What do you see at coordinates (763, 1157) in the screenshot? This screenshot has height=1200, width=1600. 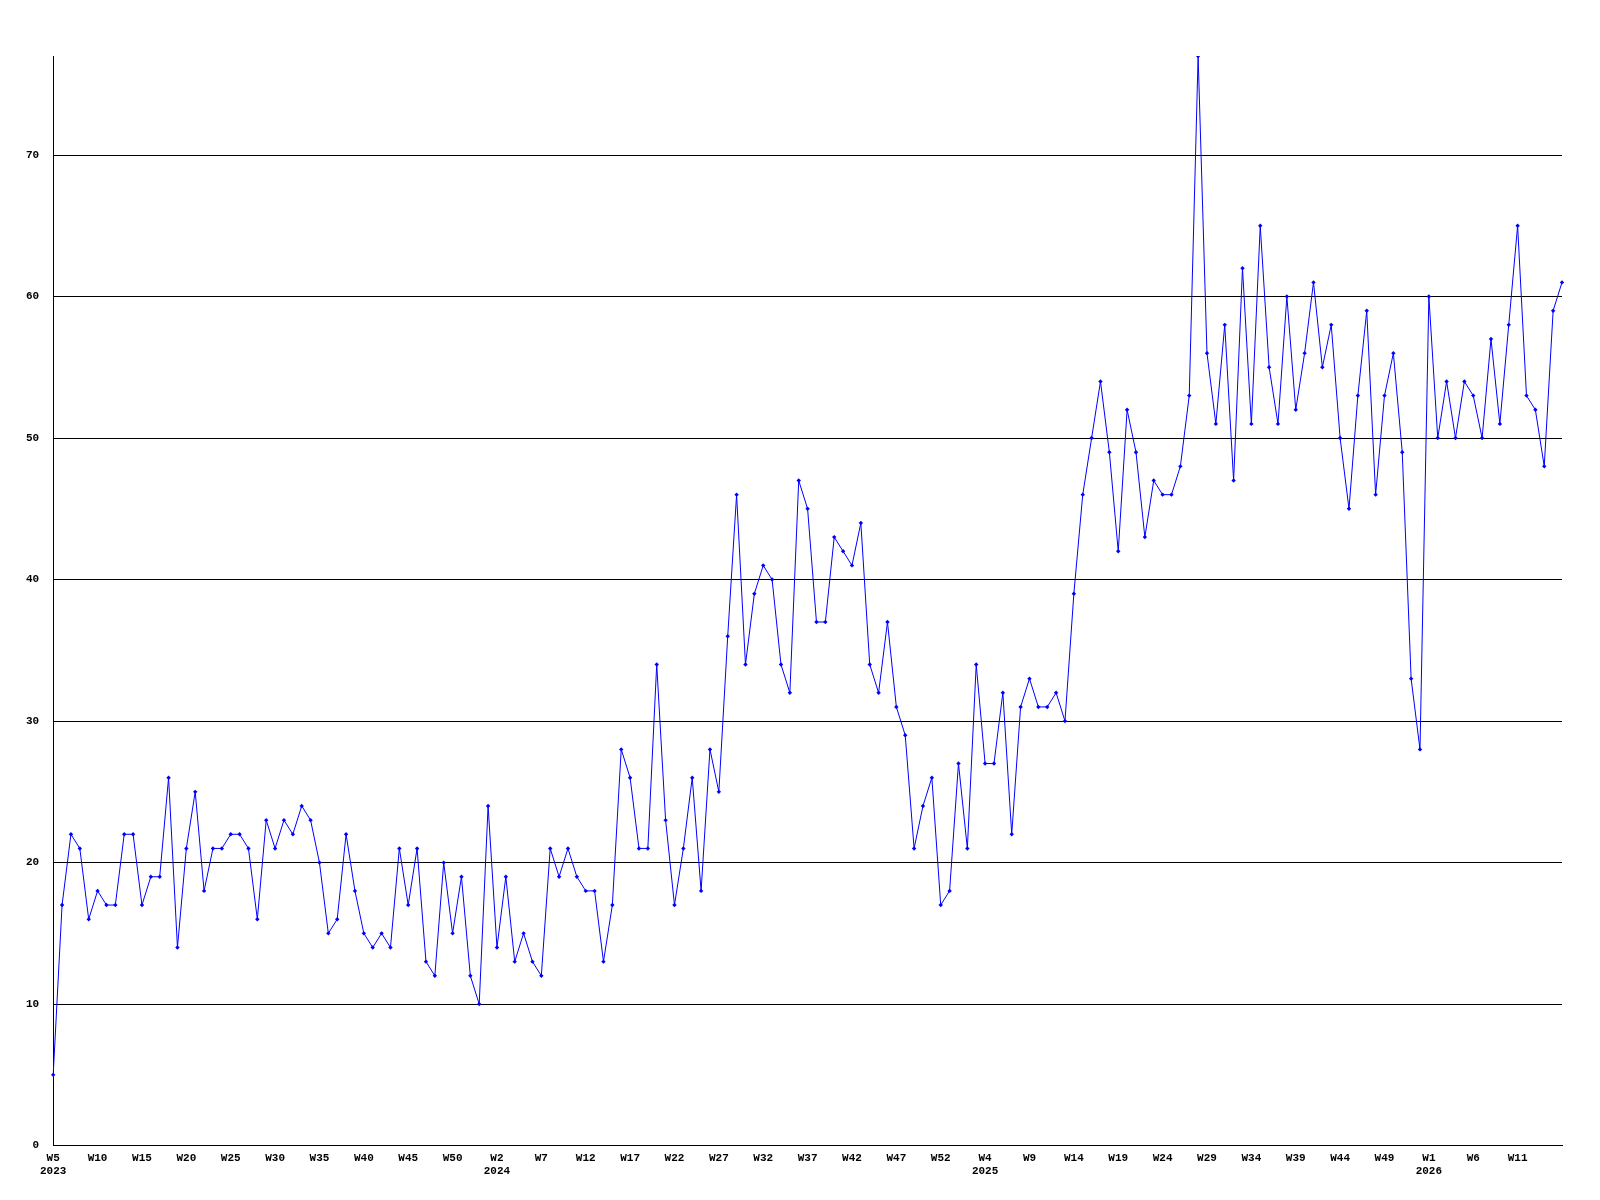 I see `x-tick-label: W32` at bounding box center [763, 1157].